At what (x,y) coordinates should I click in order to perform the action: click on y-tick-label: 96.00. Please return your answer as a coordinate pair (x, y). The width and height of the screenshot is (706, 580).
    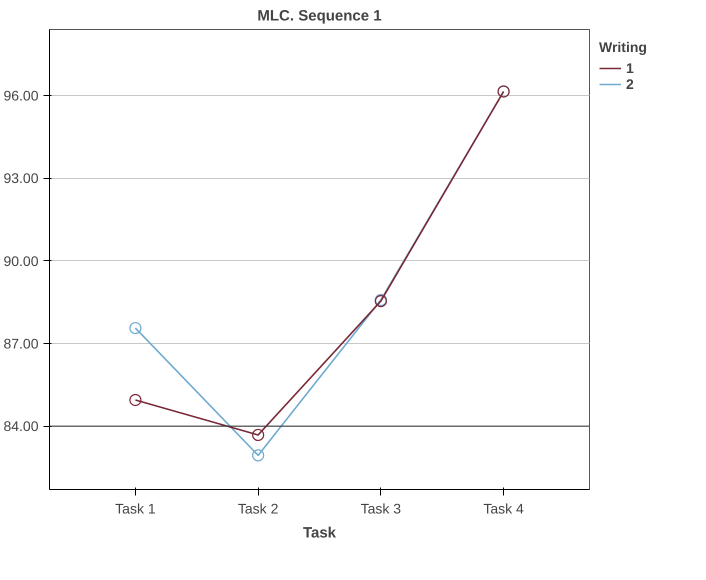
    Looking at the image, I should click on (21, 96).